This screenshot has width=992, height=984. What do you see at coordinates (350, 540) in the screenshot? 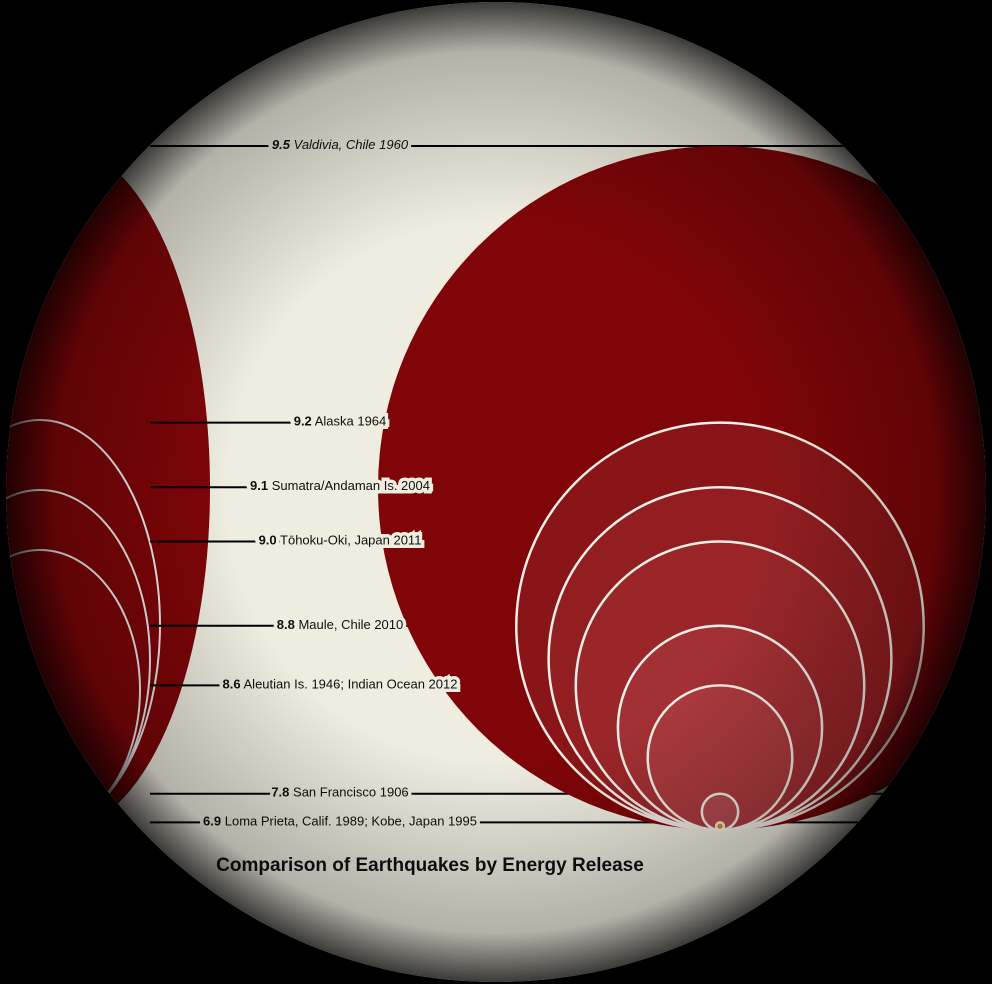
I see `place: Tōhoku-Oki, Japan 2011` at bounding box center [350, 540].